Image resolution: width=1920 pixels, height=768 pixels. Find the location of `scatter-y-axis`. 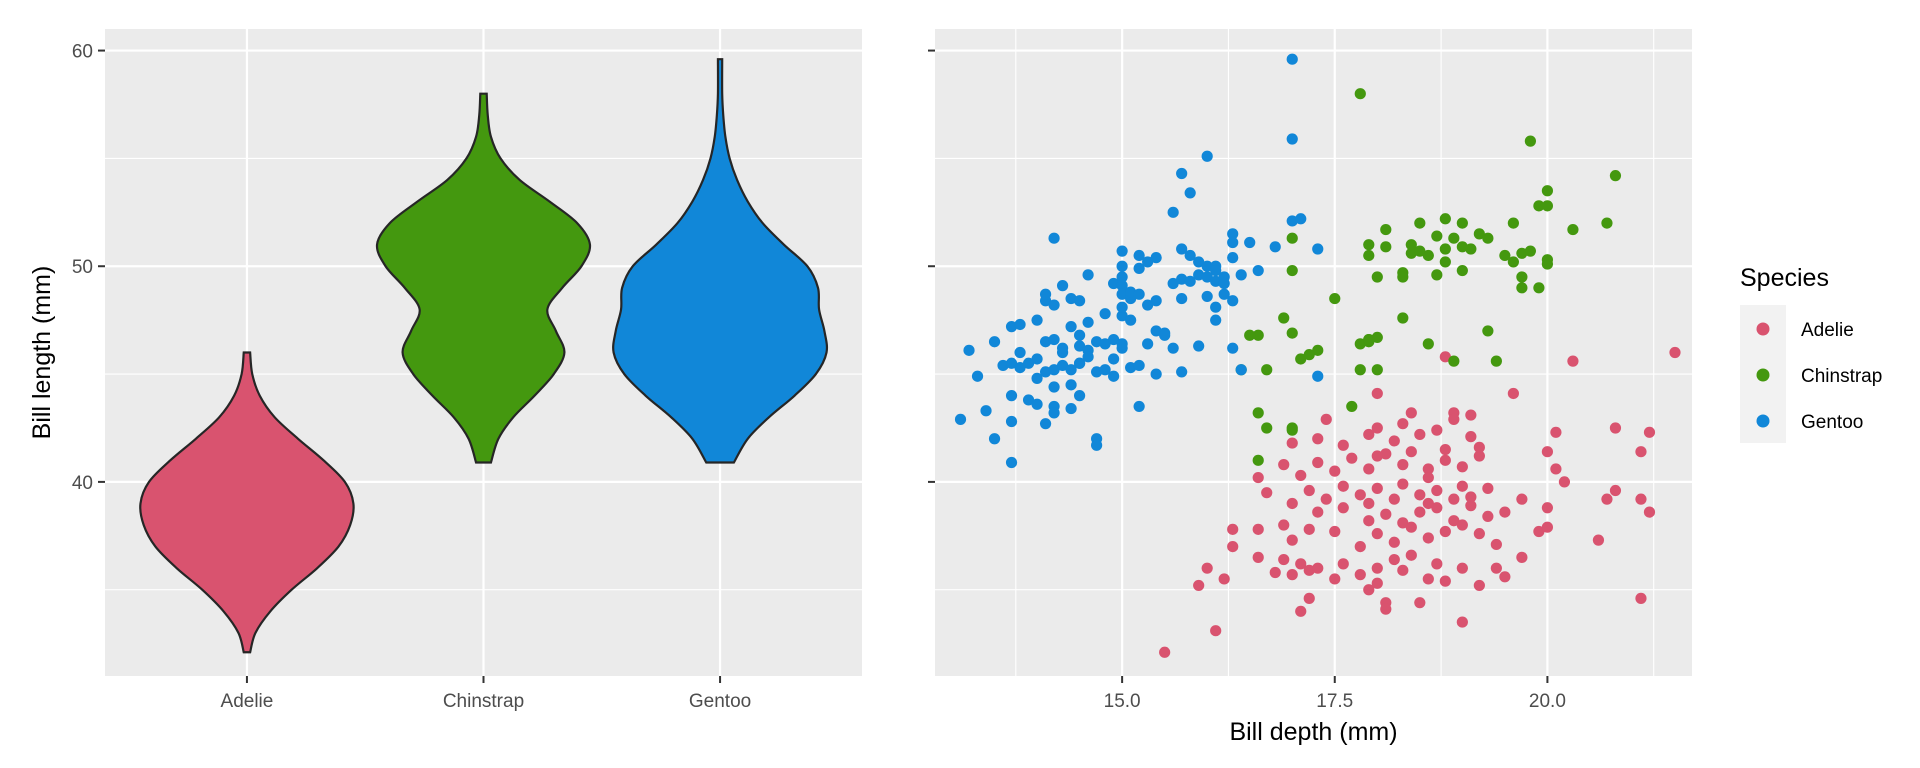

scatter-y-axis is located at coordinates (931, 266).